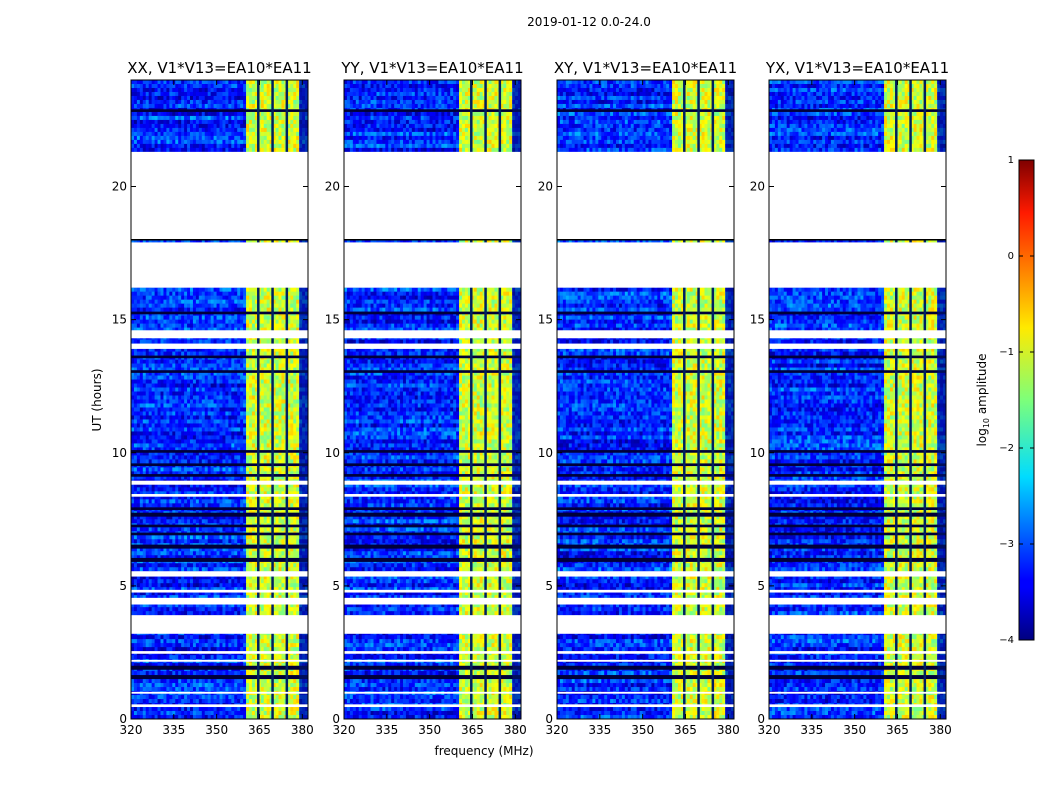 The image size is (1050, 800). What do you see at coordinates (982, 437) in the screenshot?
I see `colorbar-label-main: log` at bounding box center [982, 437].